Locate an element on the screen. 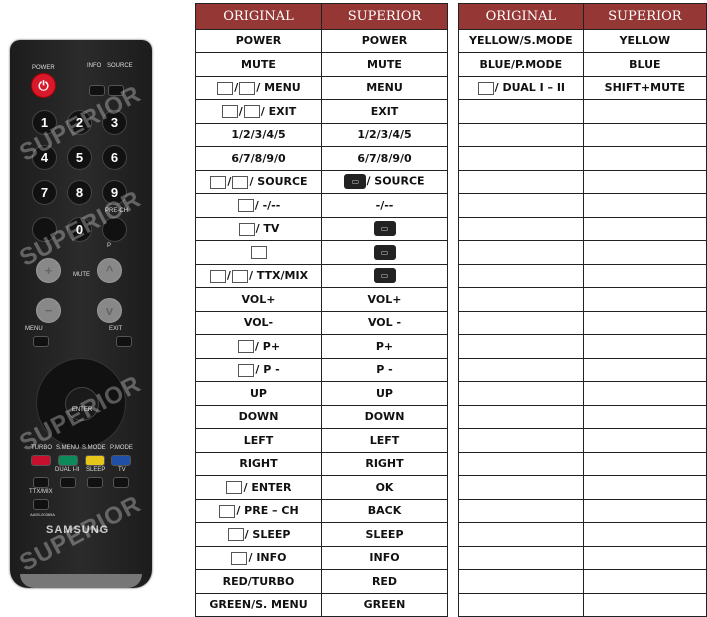  superior-cell: BACK is located at coordinates (384, 510).